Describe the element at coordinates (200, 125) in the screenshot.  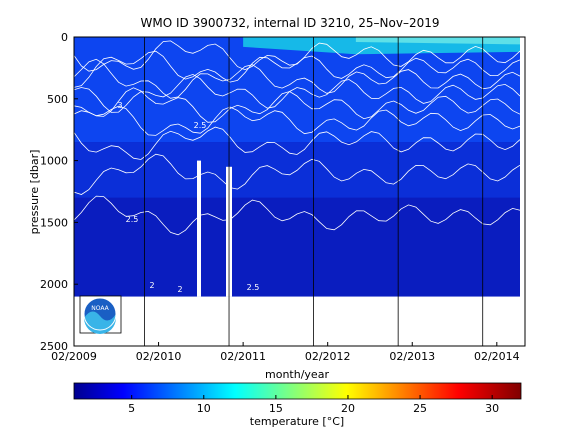
I see `isotherm-label-1: 2.5` at that location.